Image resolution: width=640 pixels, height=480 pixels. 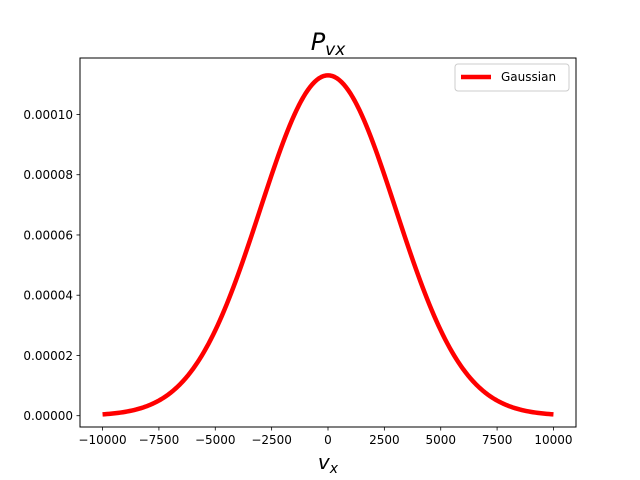 I want to click on chart-title-base: P, so click(x=318, y=42).